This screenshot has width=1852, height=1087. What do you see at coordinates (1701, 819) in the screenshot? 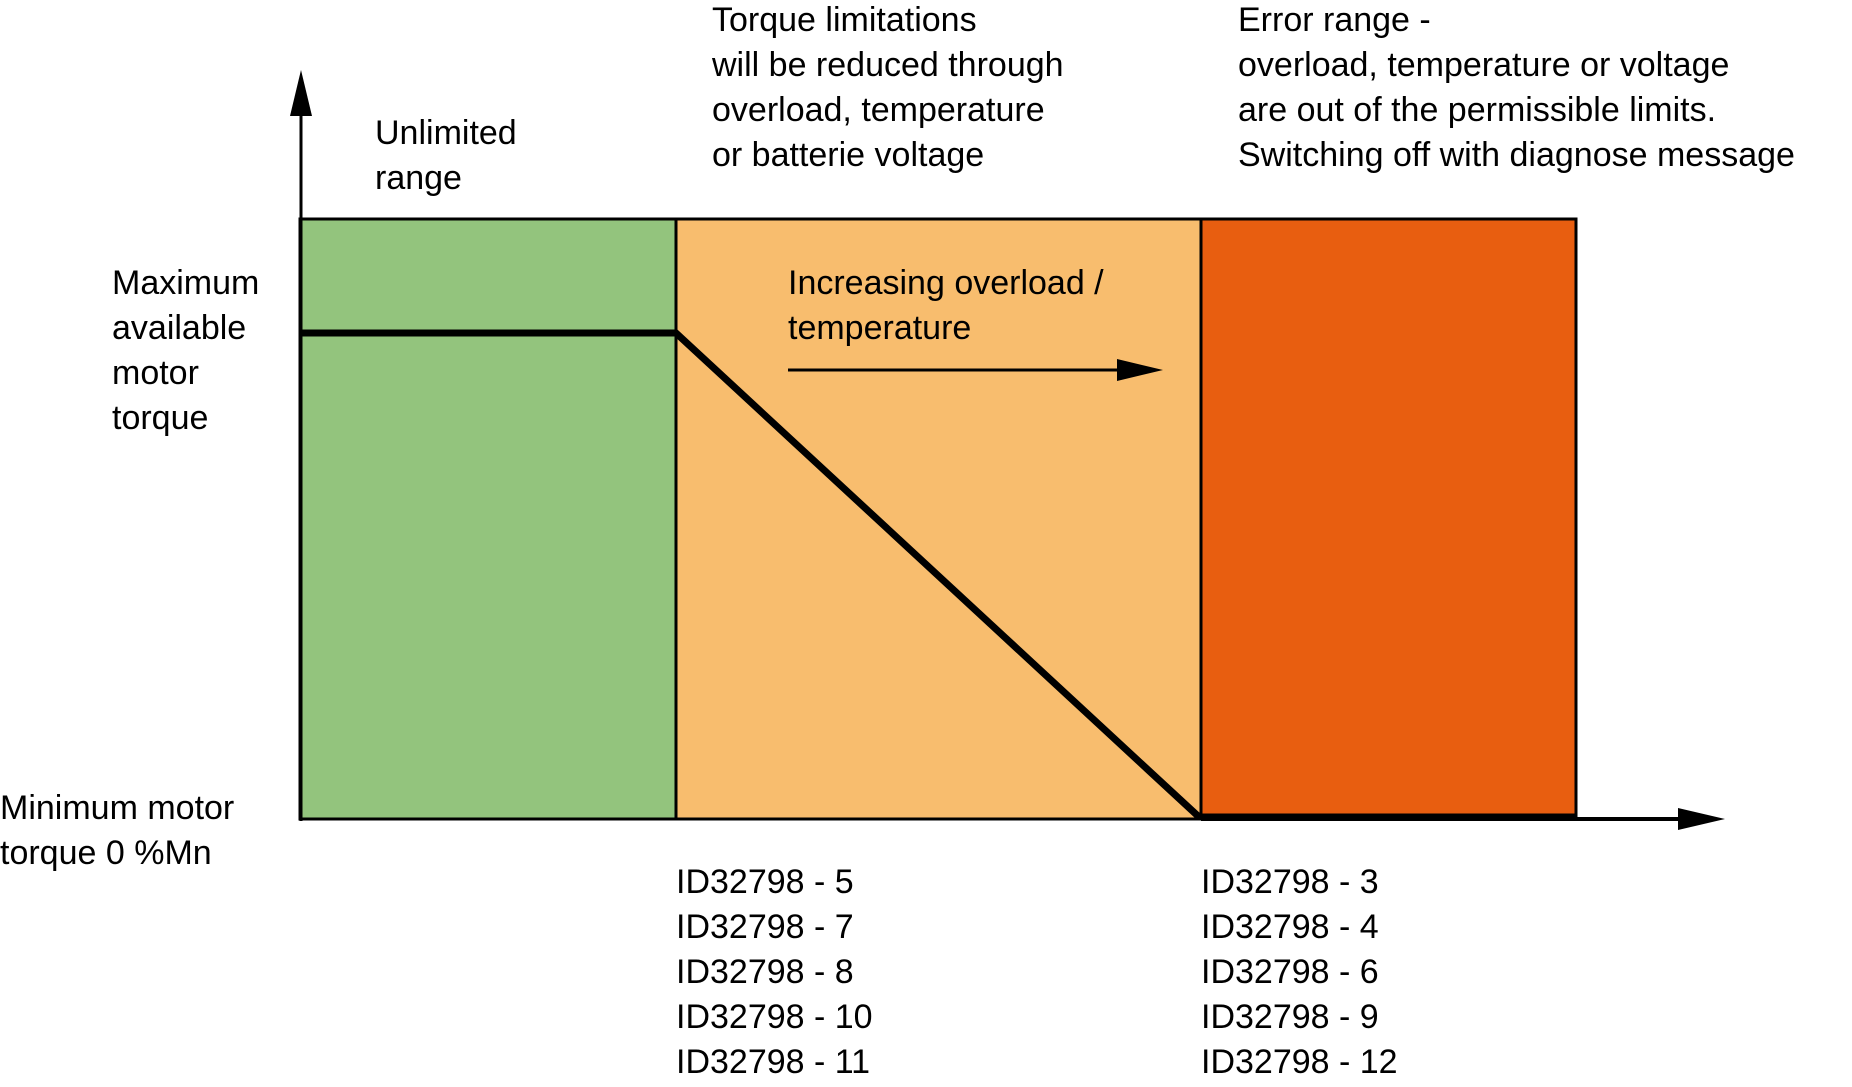
I see `x-axis-arrowhead` at bounding box center [1701, 819].